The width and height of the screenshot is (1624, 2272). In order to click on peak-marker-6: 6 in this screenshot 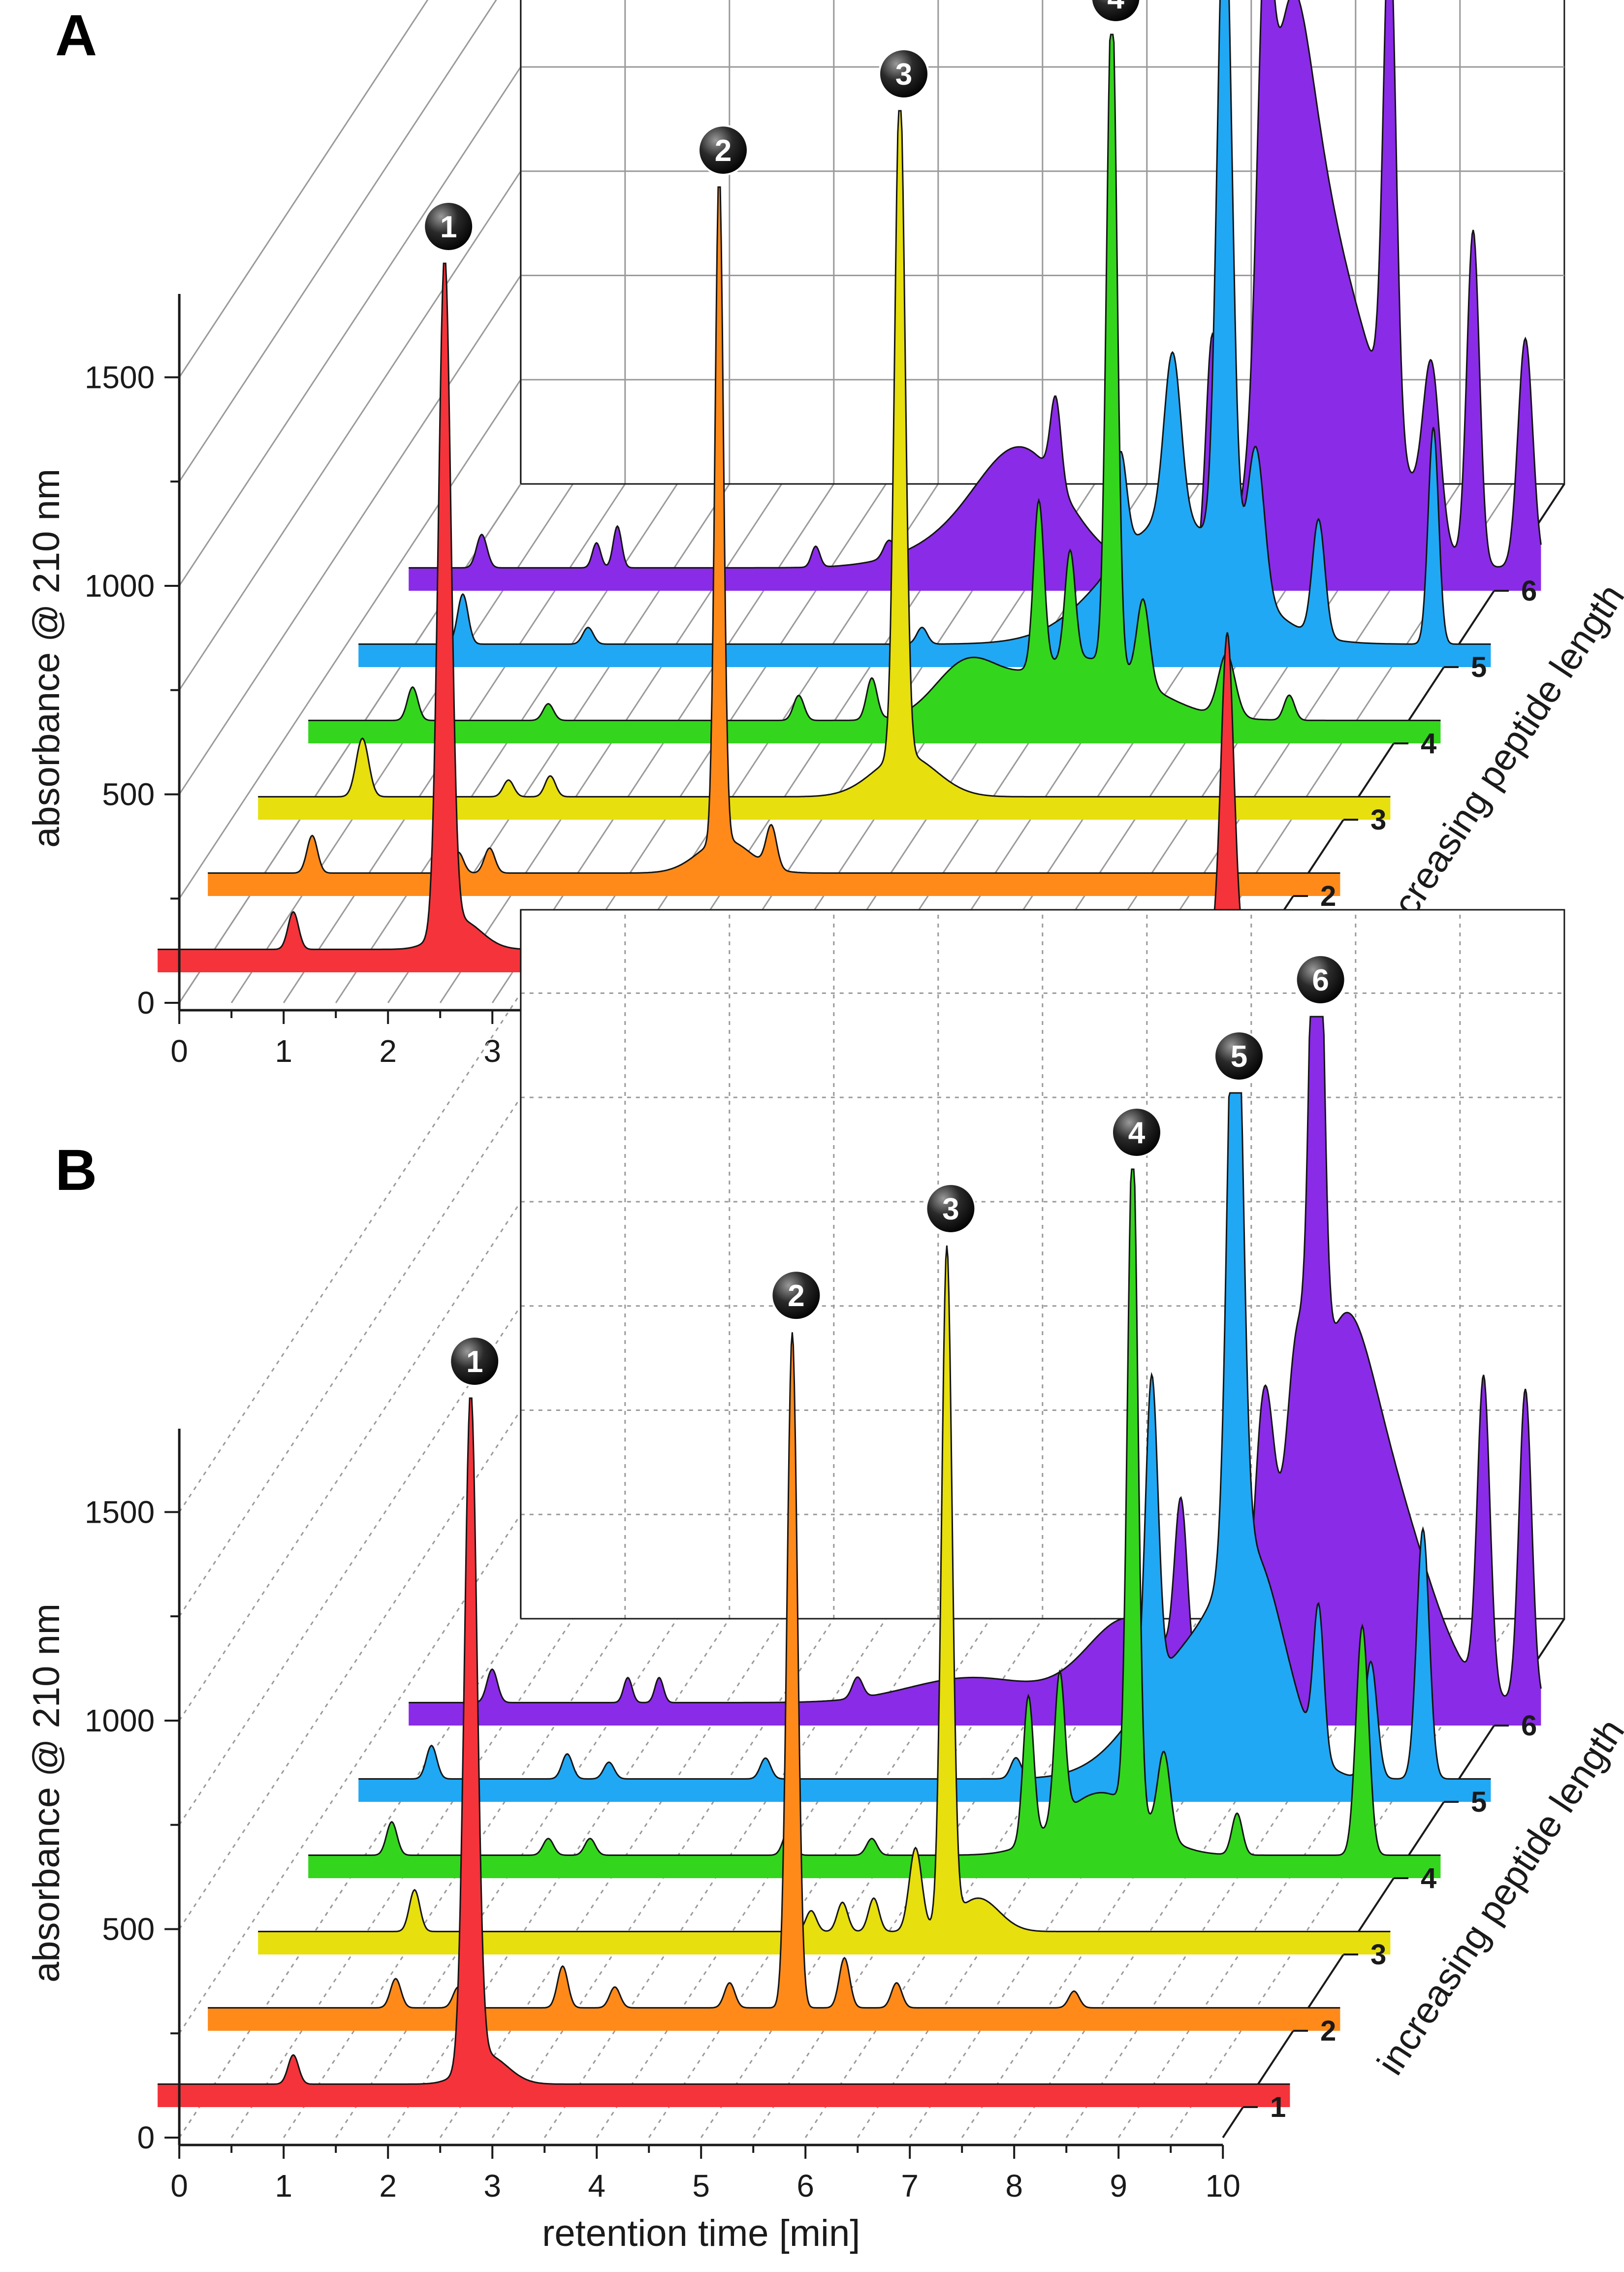, I will do `click(1320, 979)`.